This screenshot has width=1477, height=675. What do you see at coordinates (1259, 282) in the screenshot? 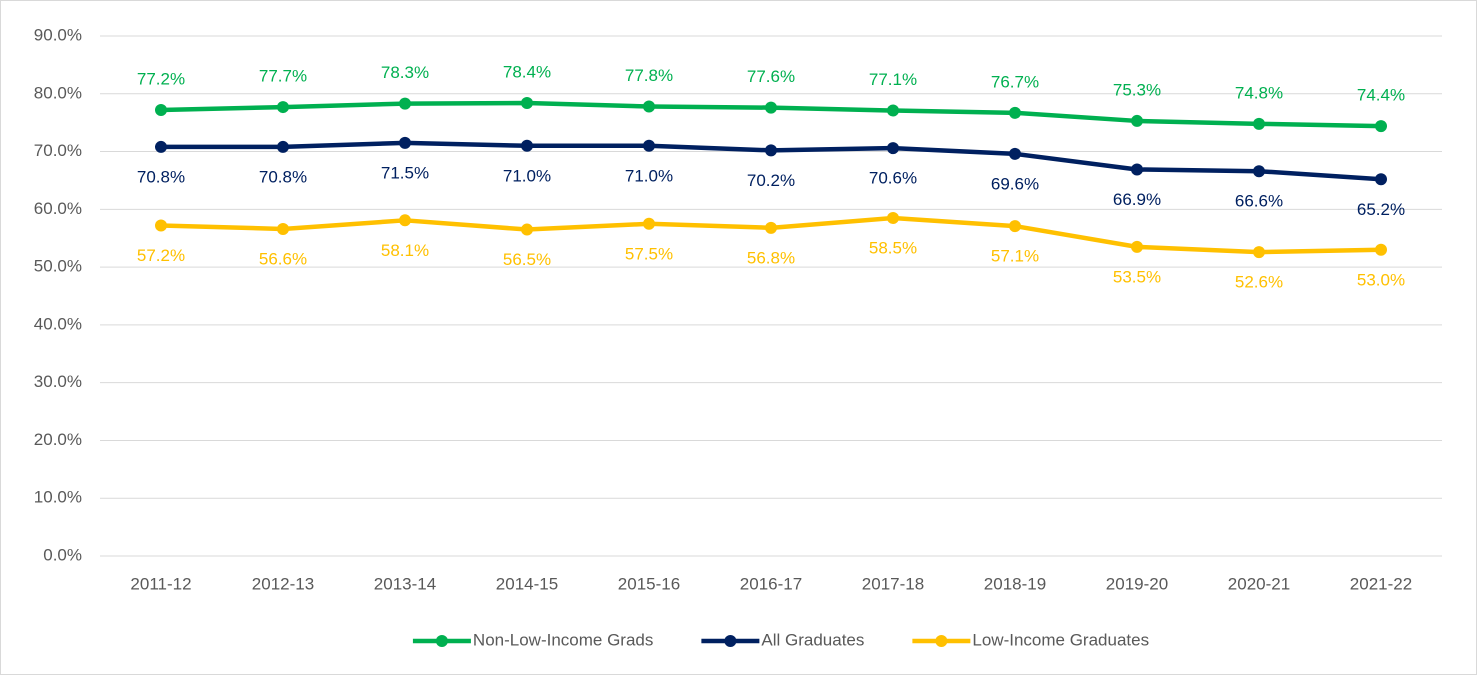
I see `data-label: 52.6%` at bounding box center [1259, 282].